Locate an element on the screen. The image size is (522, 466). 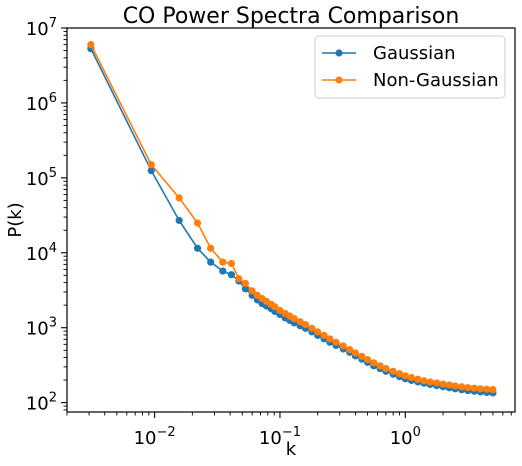
x-tick-label: 10⁻² is located at coordinates (155, 437).